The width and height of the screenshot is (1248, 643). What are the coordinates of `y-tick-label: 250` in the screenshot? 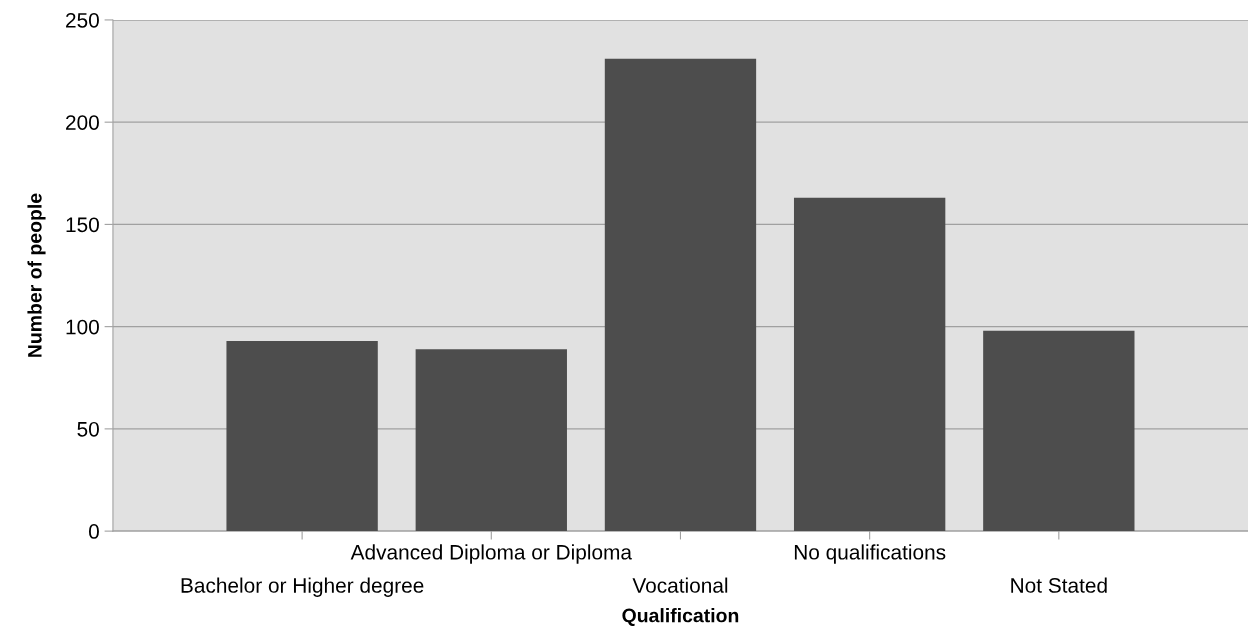 It's located at (82, 20).